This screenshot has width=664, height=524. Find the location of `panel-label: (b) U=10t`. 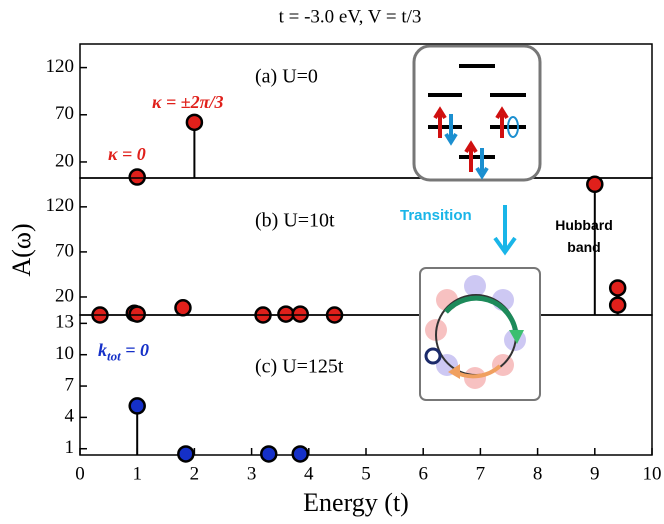

panel-label: (b) U=10t is located at coordinates (295, 221).